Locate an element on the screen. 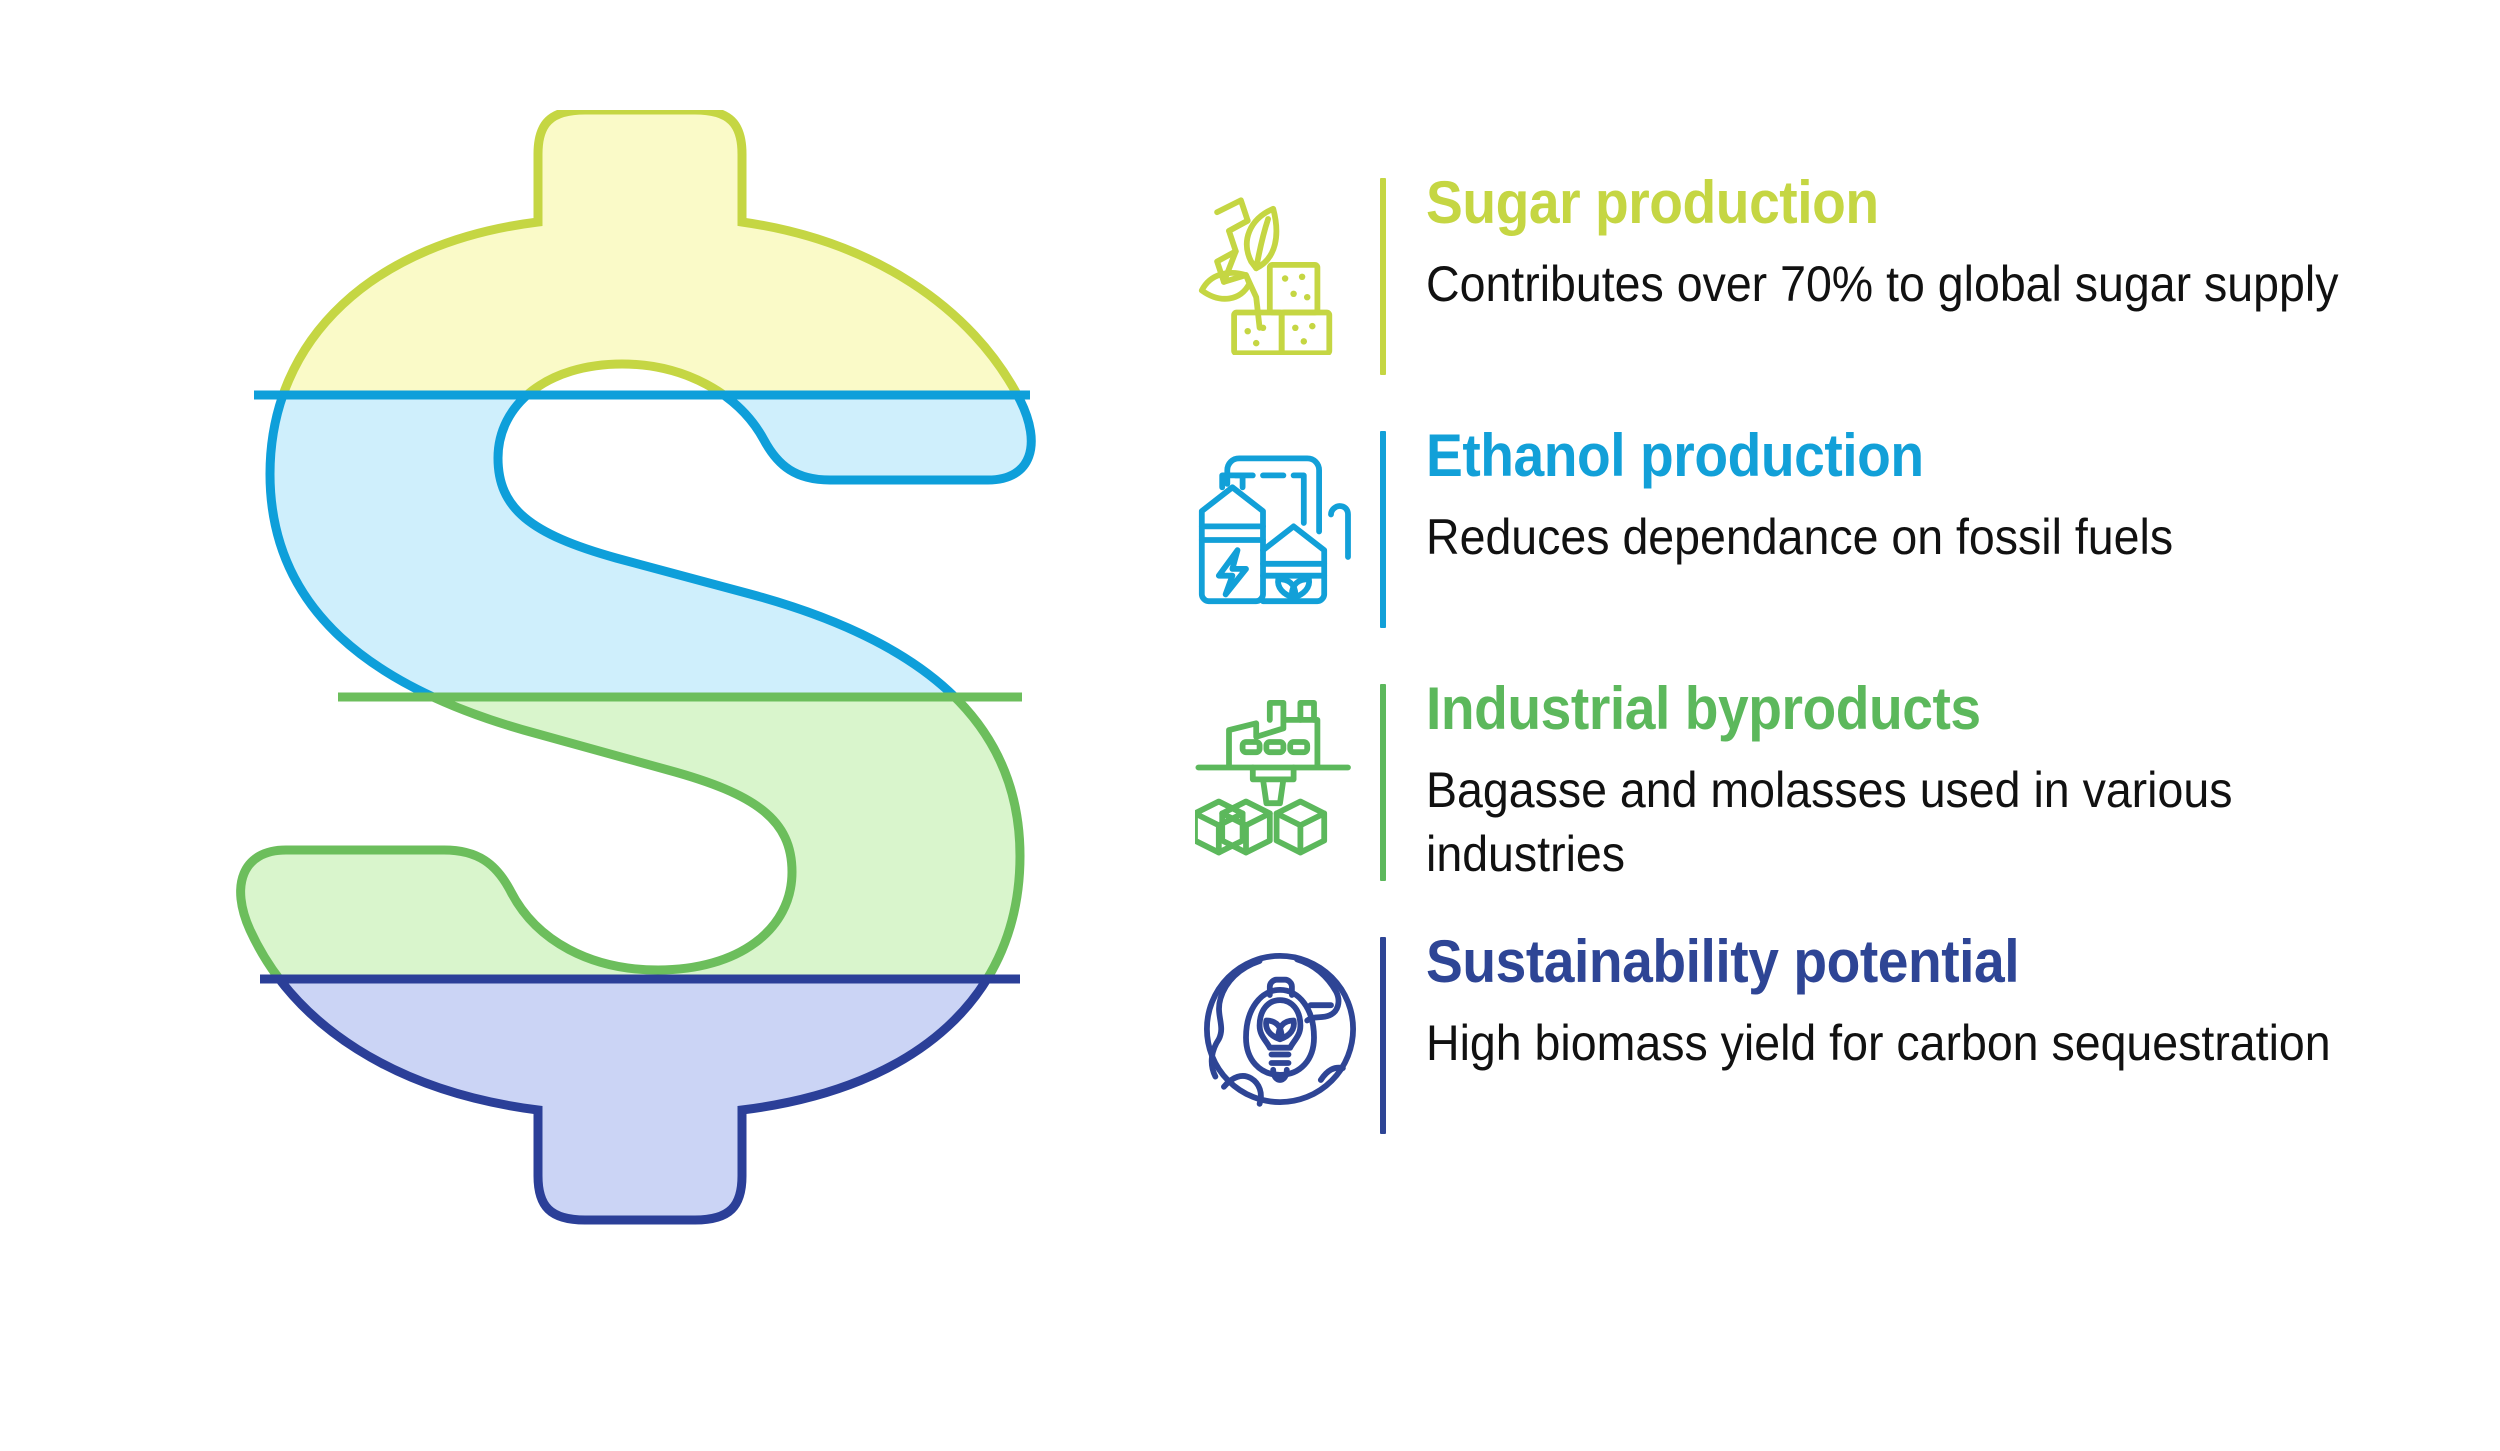 The image size is (2500, 1451). factory-cubes-icon is located at coordinates (1280, 776).